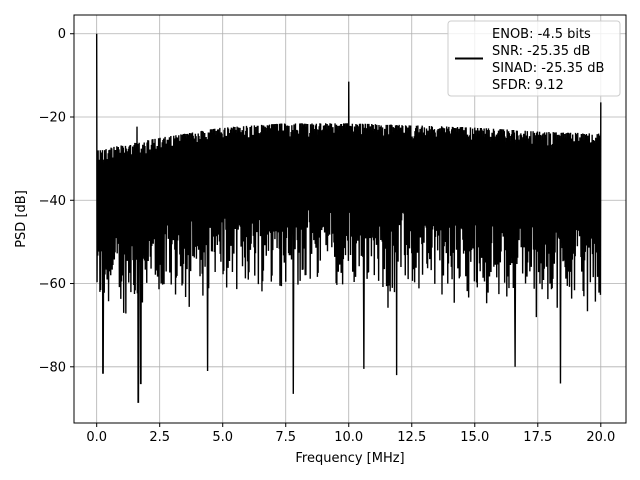 This screenshot has height=480, width=640. Describe the element at coordinates (541, 34) in the screenshot. I see `legend-enob: ENOB: -4.5 bits` at that location.